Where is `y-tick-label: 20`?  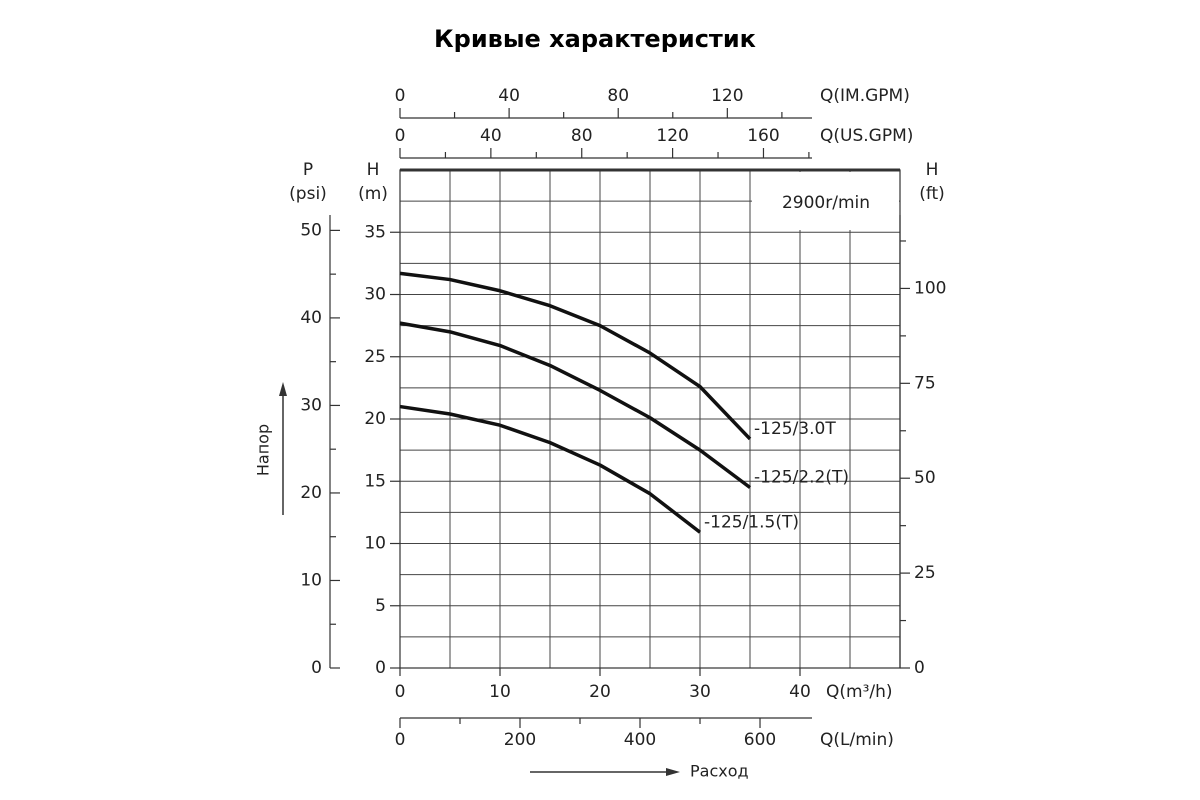
y-tick-label: 20 is located at coordinates (375, 419).